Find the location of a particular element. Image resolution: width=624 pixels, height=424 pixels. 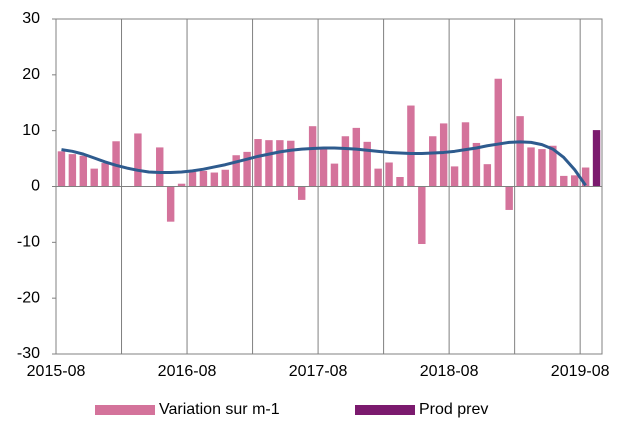

y-tick-label: 30 is located at coordinates (31, 18).